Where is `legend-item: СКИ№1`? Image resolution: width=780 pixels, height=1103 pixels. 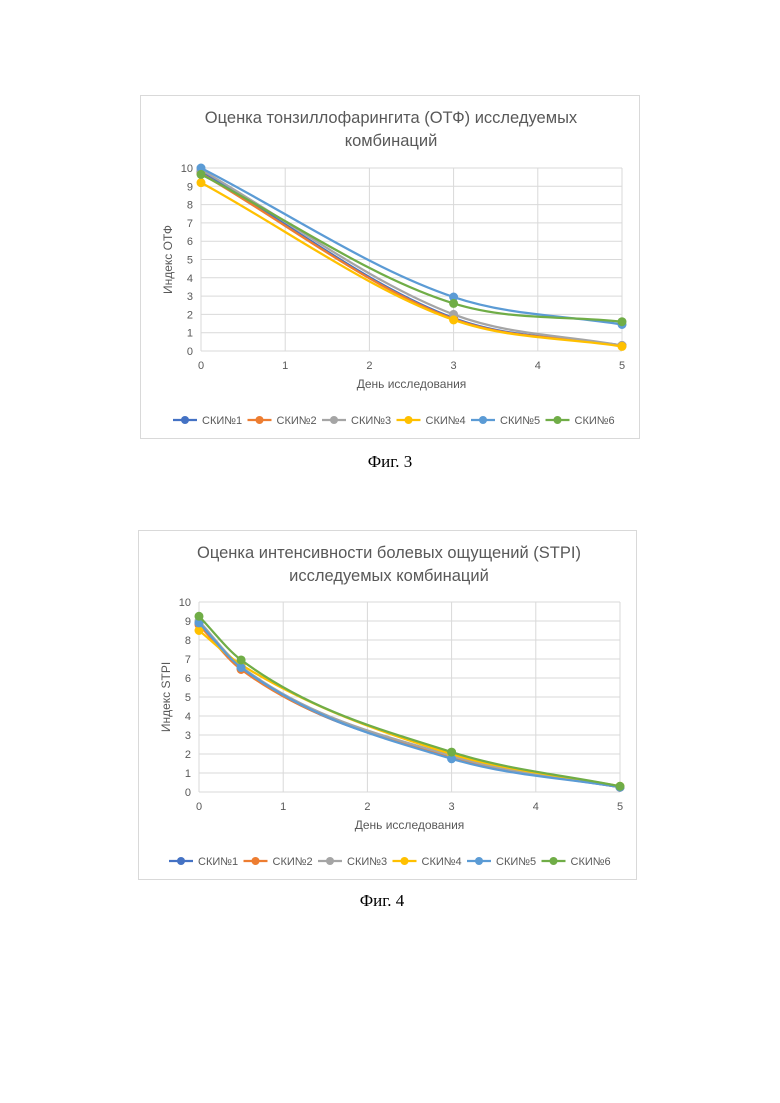 legend-item: СКИ№1 is located at coordinates (207, 421).